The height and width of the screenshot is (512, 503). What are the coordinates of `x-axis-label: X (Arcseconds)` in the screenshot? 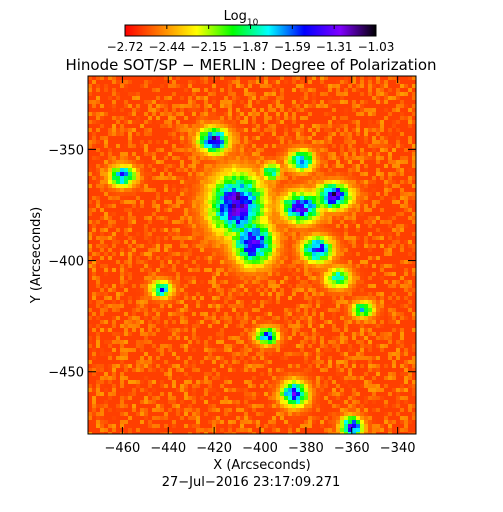 It's located at (261, 465).